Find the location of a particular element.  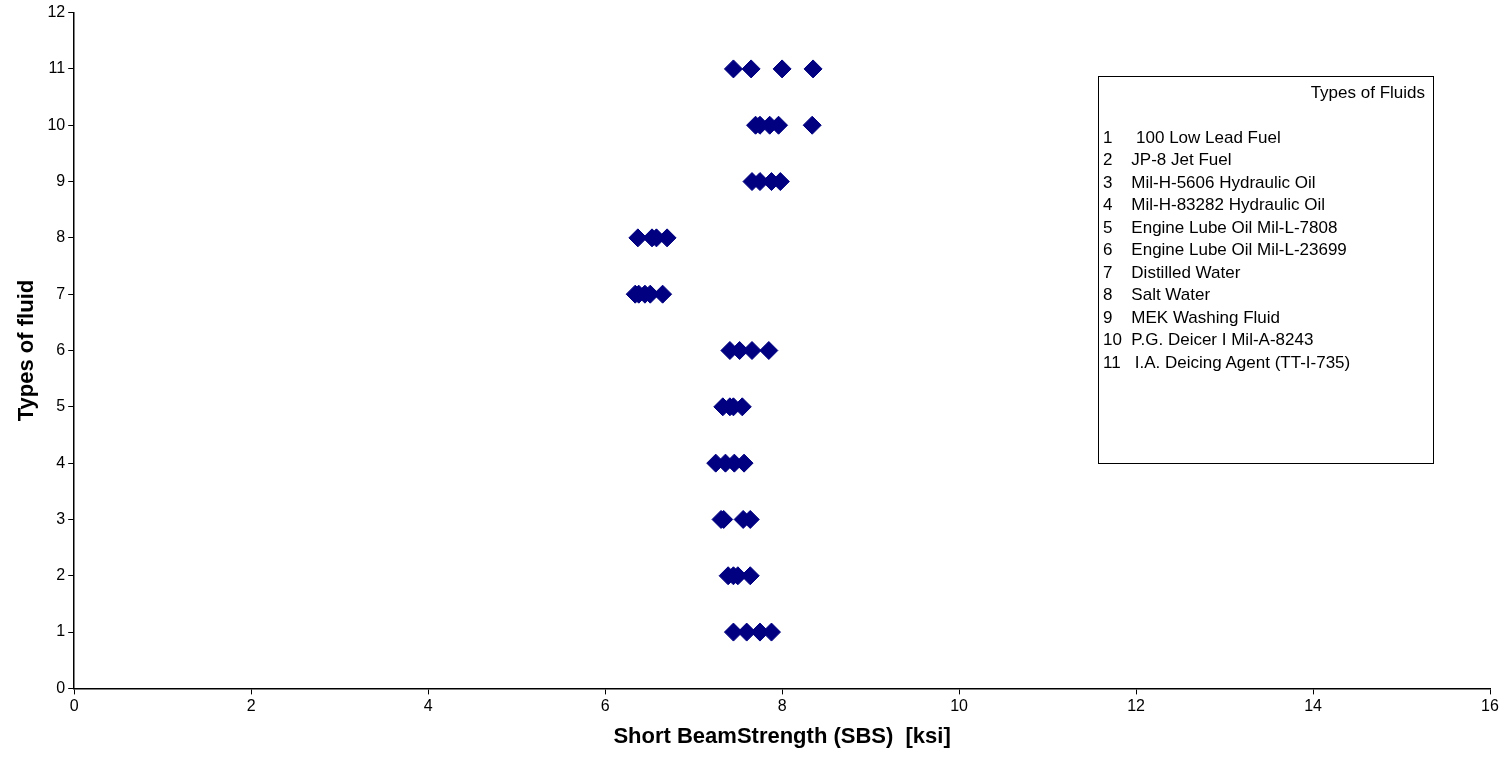

y-tick-label: 8 is located at coordinates (61, 237).